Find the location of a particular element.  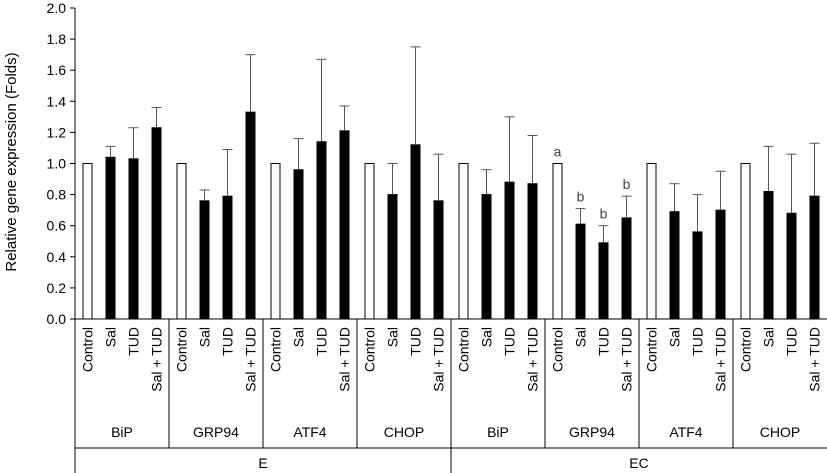

y-tick-label: 2.0 is located at coordinates (57, 8).